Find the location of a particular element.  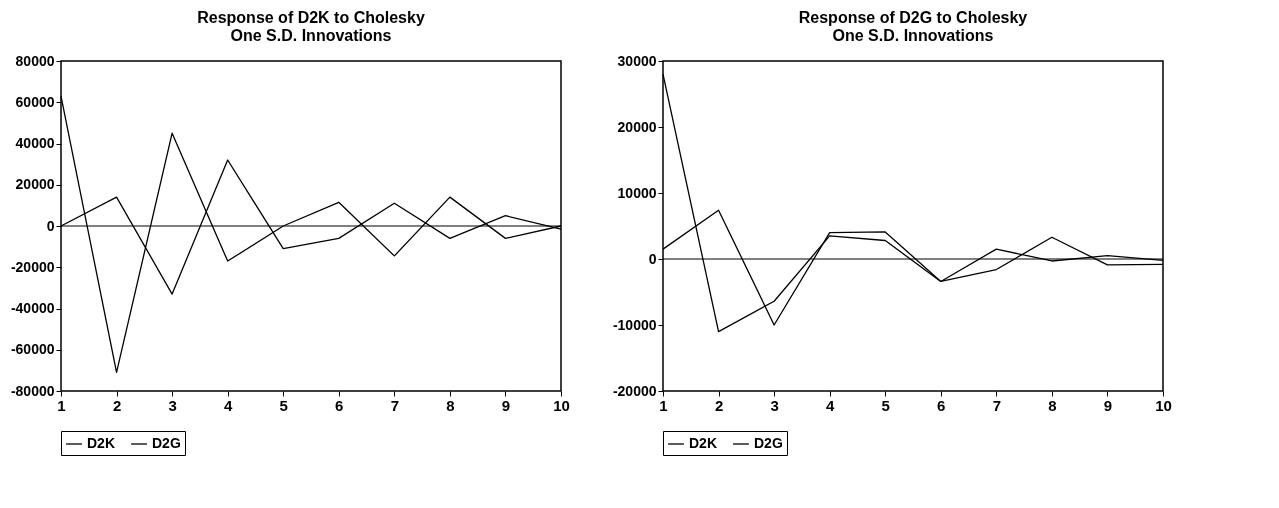

y-tick-label: 40000 is located at coordinates (35, 143).